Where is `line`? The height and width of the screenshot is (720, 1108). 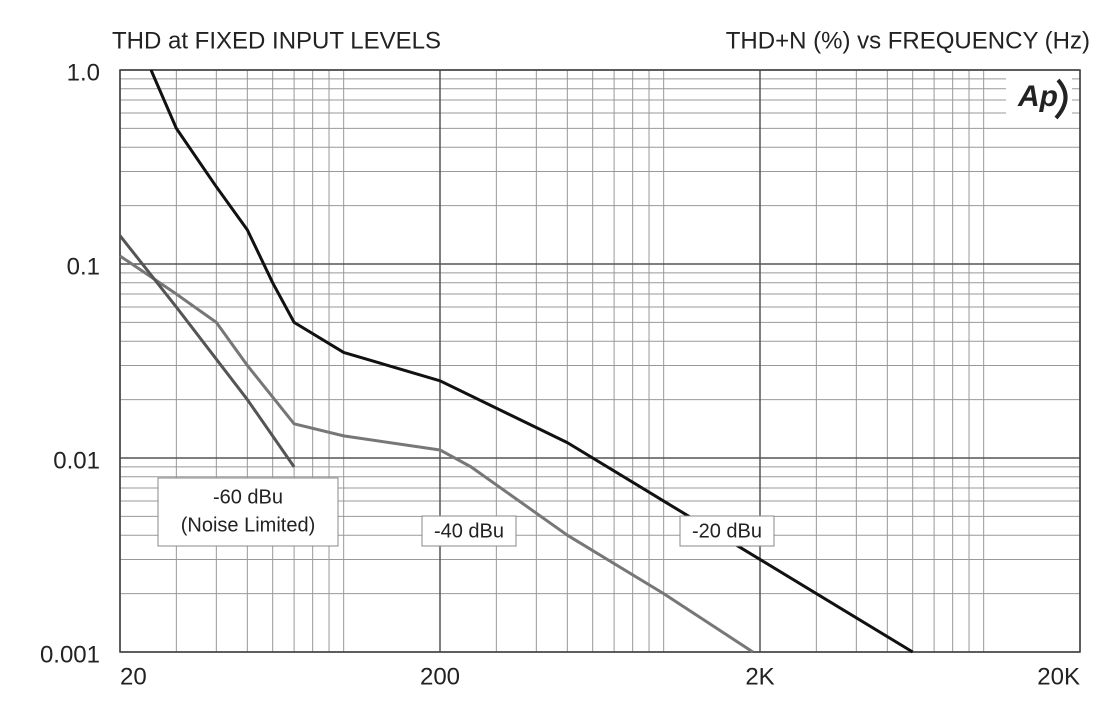 line is located at coordinates (207, 351).